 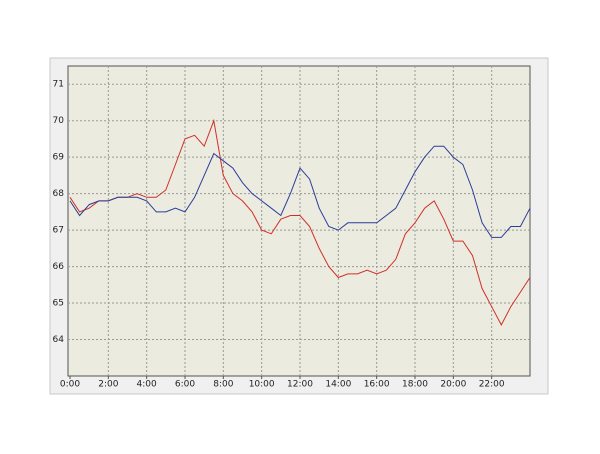 What do you see at coordinates (338, 385) in the screenshot?
I see `x-tick-label: 14:00` at bounding box center [338, 385].